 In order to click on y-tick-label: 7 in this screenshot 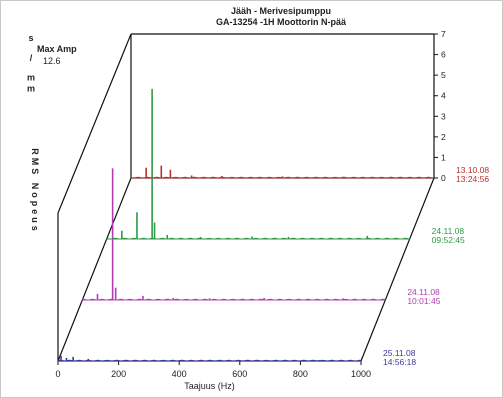, I will do `click(443, 34)`.